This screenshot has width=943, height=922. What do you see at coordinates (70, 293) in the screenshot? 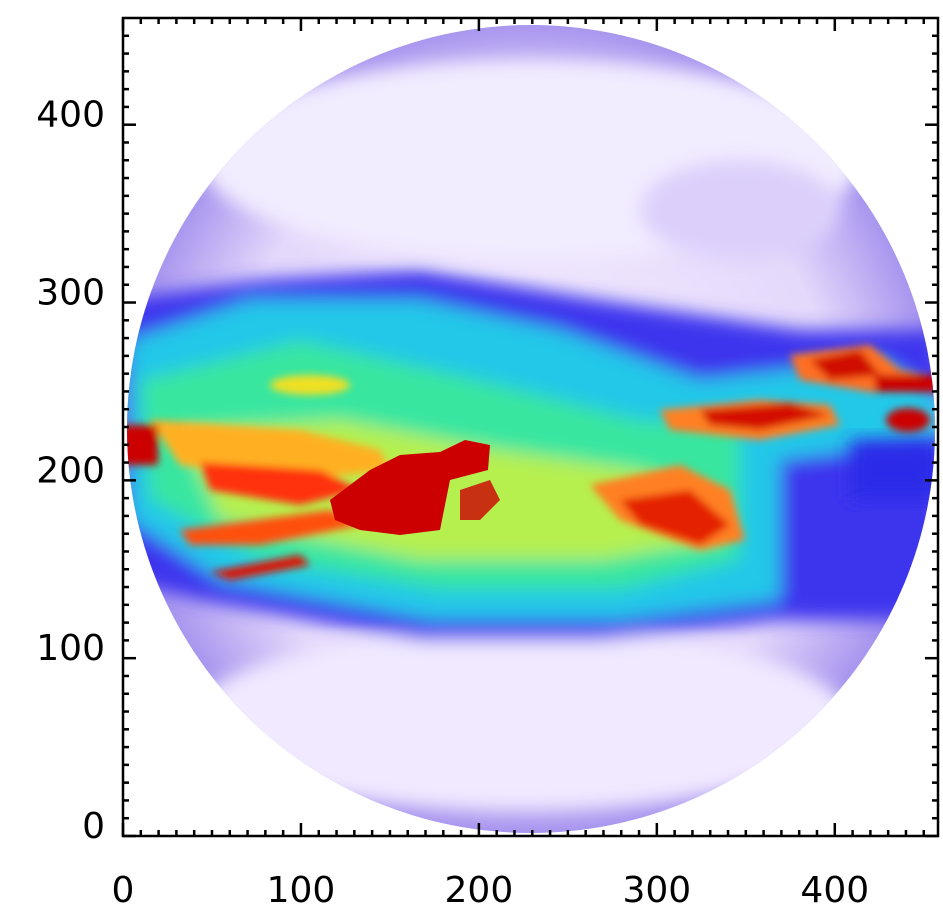
I see `y-tick-label: 300` at bounding box center [70, 293].